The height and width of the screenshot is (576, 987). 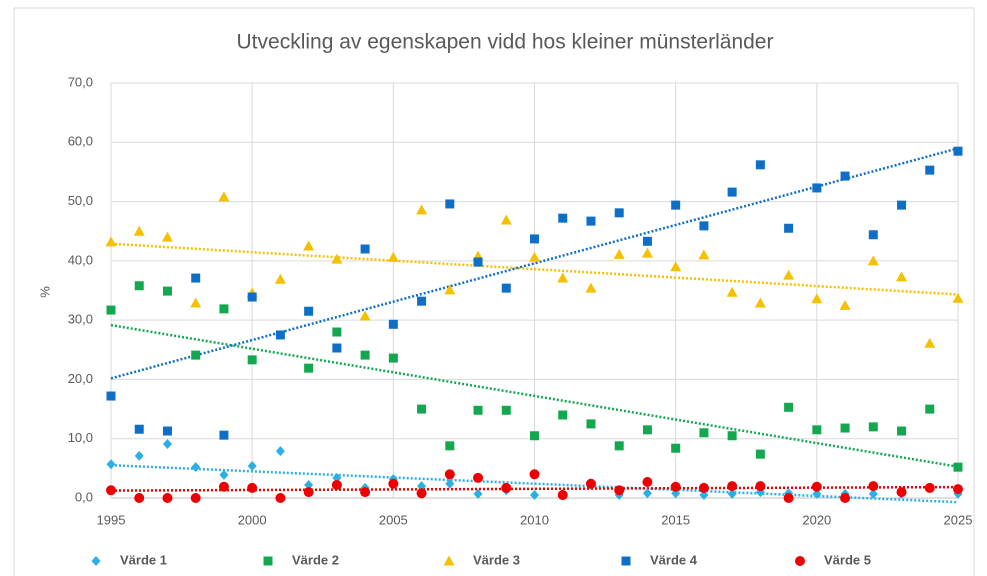 What do you see at coordinates (80, 437) in the screenshot?
I see `y-tick-label: 10,0` at bounding box center [80, 437].